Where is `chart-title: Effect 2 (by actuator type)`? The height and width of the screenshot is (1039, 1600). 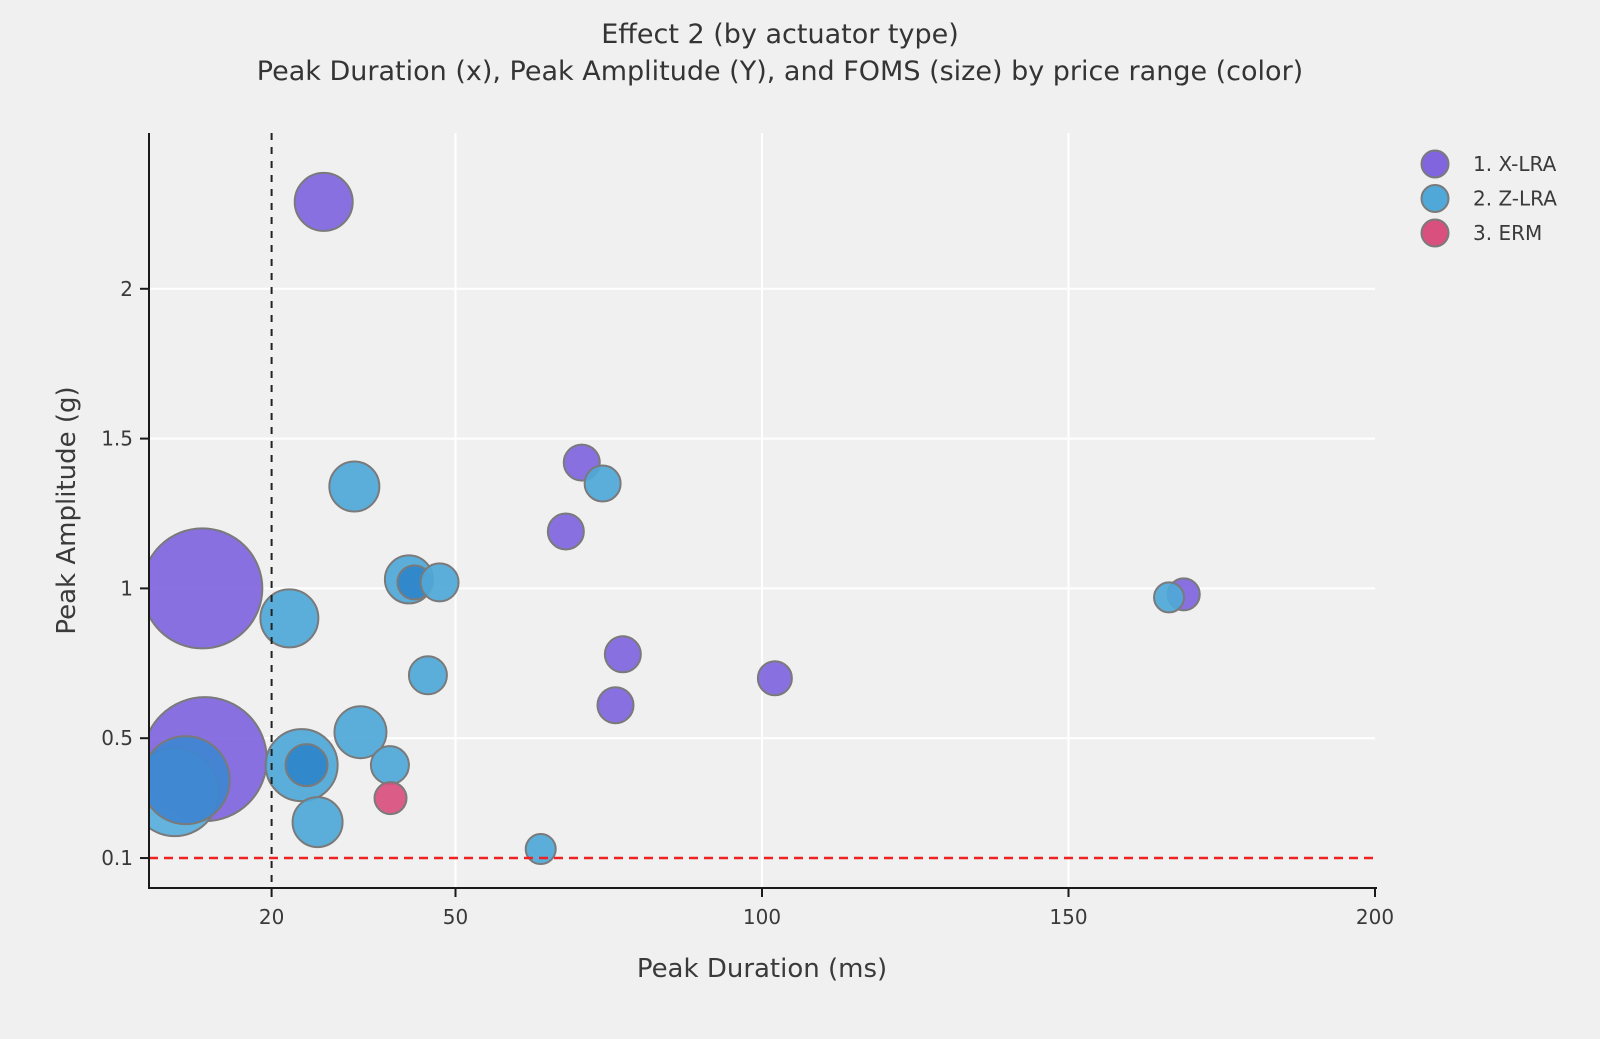
chart-title: Effect 2 (by actuator type) is located at coordinates (780, 34).